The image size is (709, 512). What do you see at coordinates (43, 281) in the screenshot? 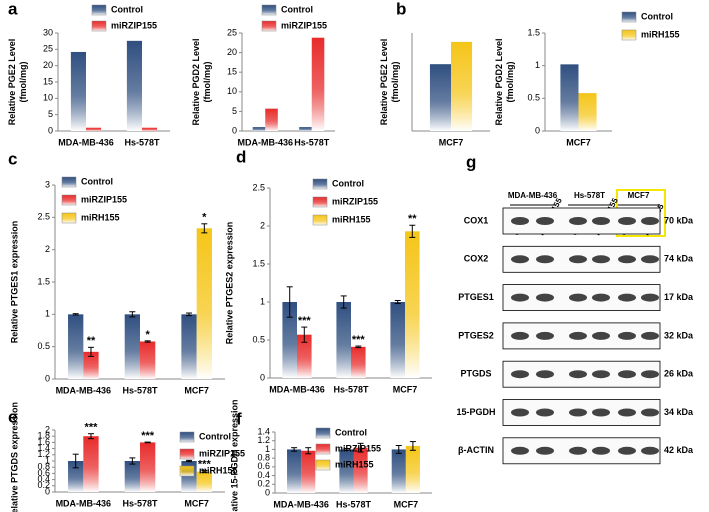
I see `y-tick-label: 1.5` at bounding box center [43, 281].